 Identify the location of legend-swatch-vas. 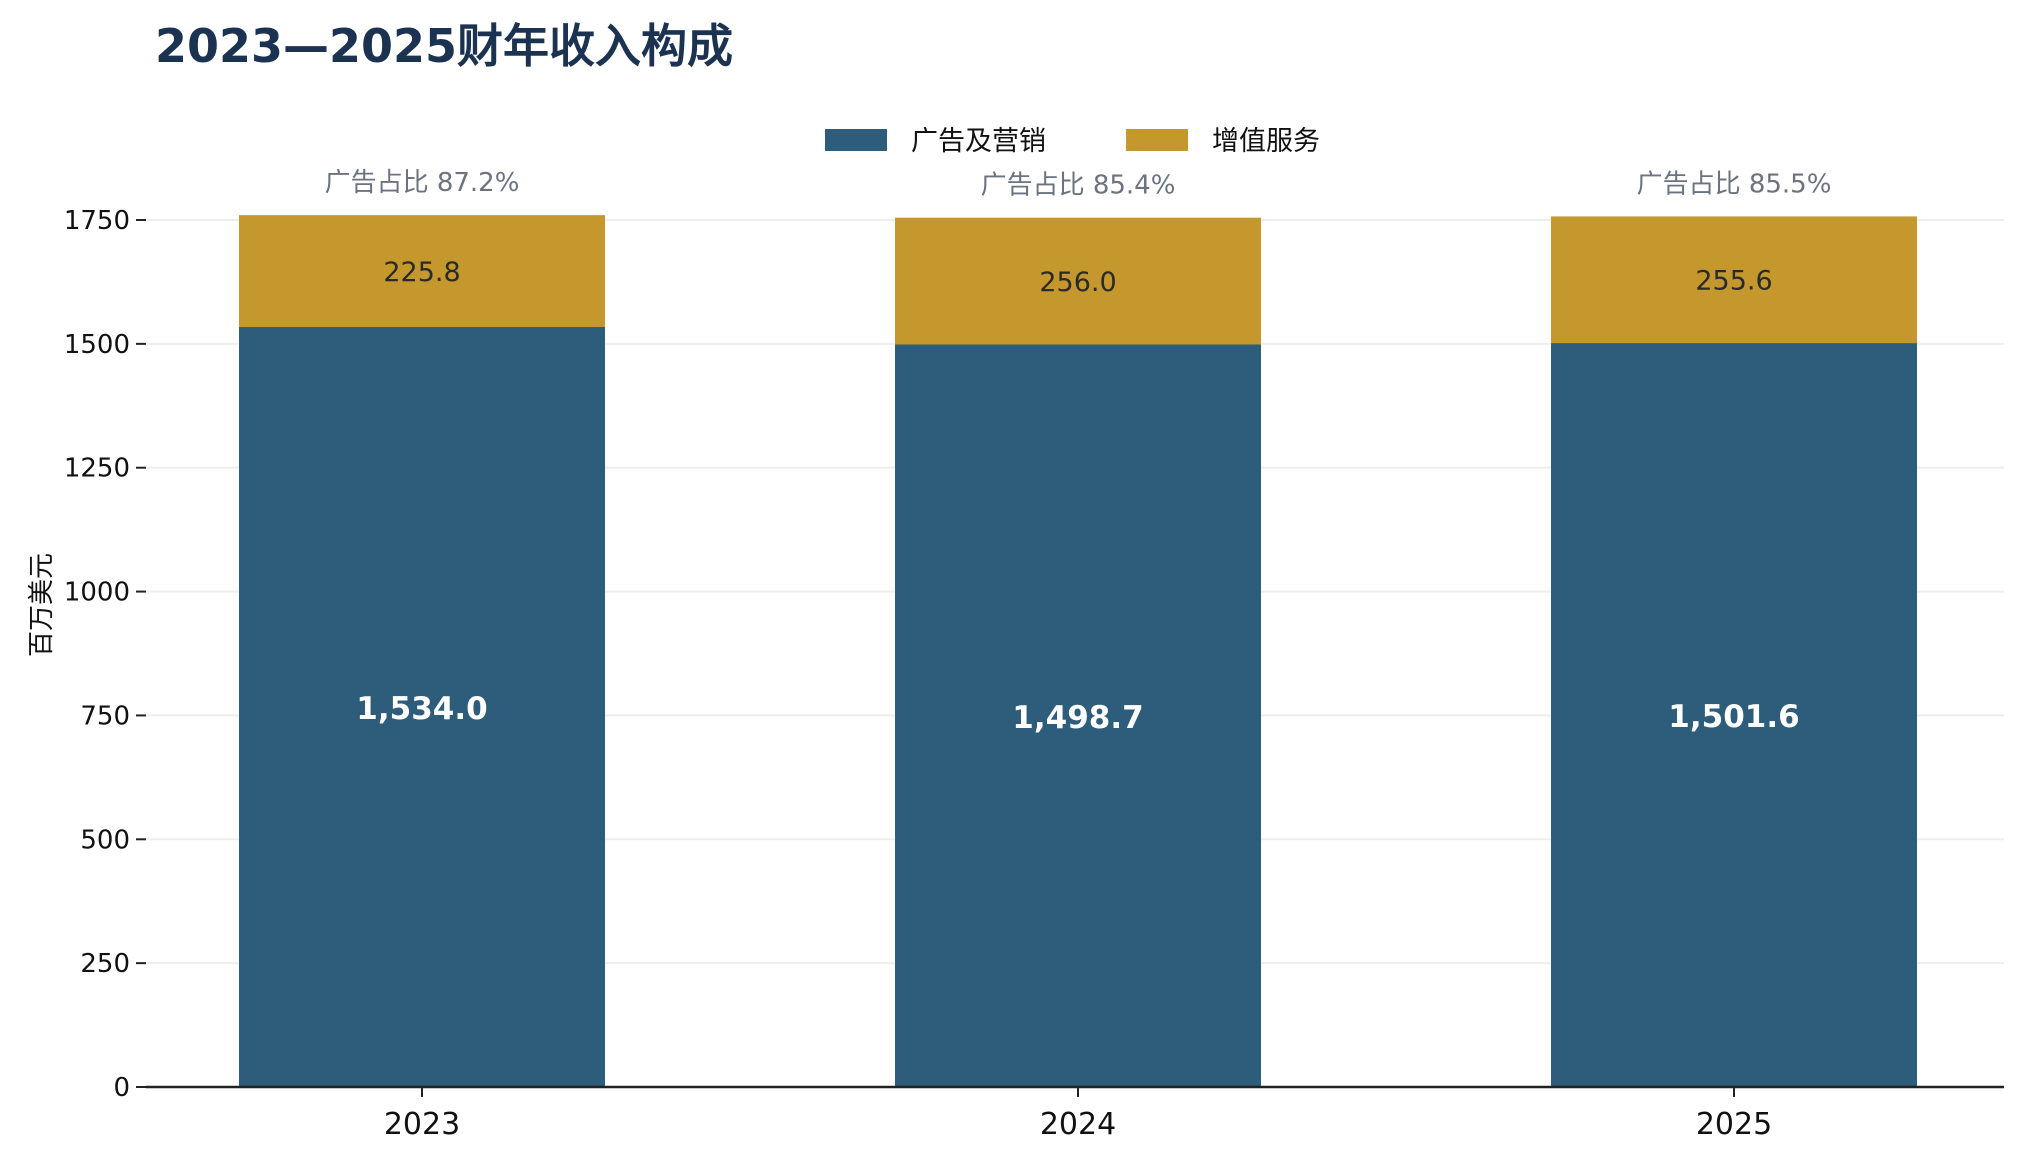
(1157, 140).